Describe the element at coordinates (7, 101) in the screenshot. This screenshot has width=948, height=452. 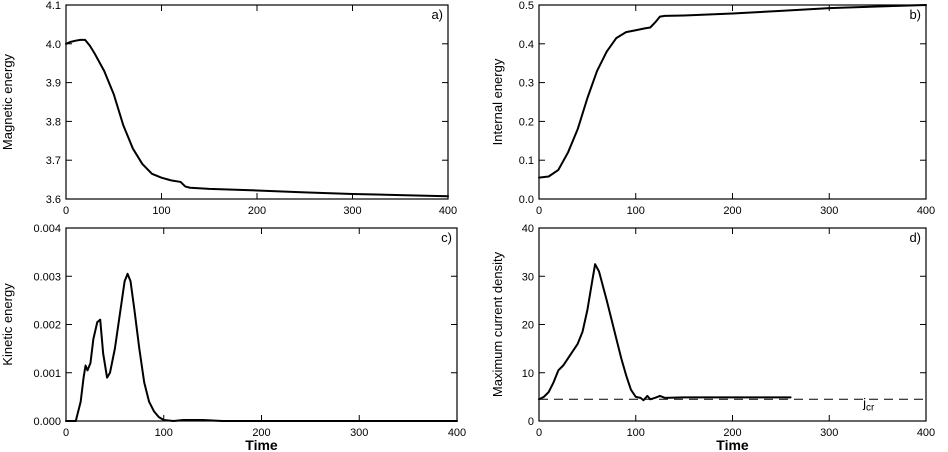
I see `y-axis-title: Magnetic energy` at that location.